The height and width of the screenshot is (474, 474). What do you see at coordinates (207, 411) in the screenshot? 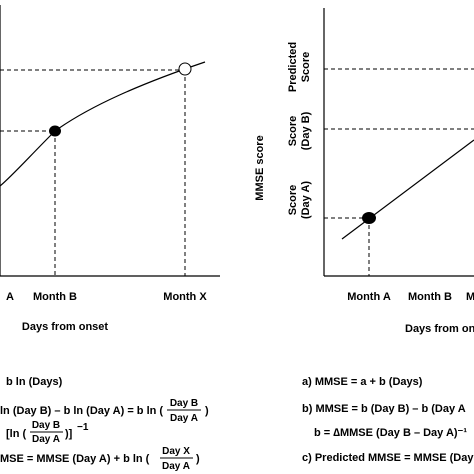
I see `left-eq-b-close: )` at bounding box center [207, 411].